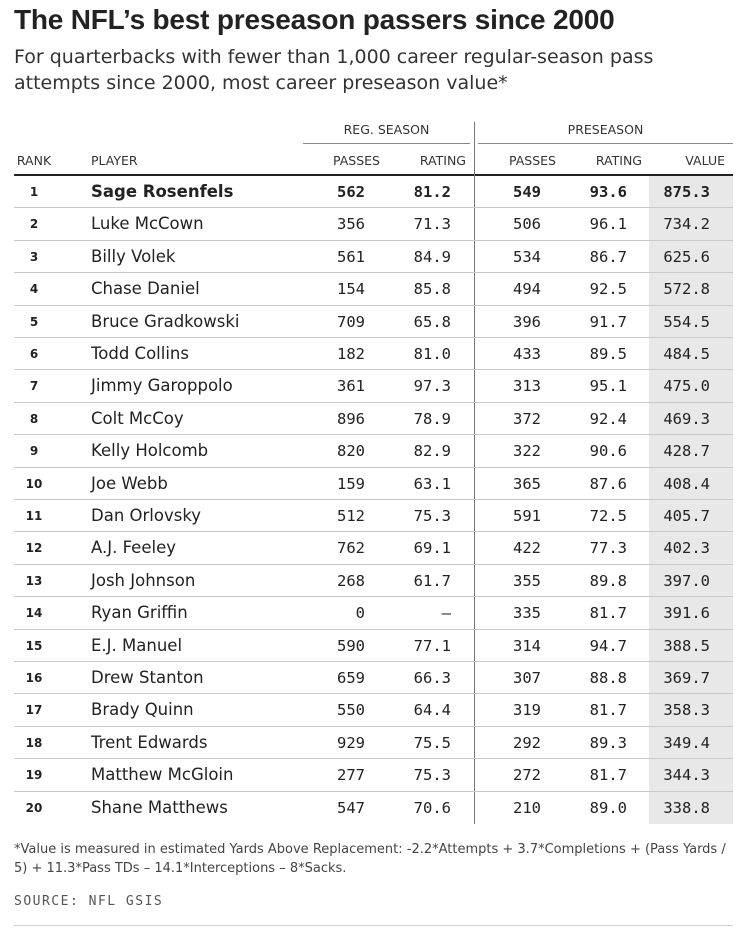 Image resolution: width=753 pixels, height=929 pixels. What do you see at coordinates (527, 192) in the screenshot?
I see `pre-passes-cell: 549` at bounding box center [527, 192].